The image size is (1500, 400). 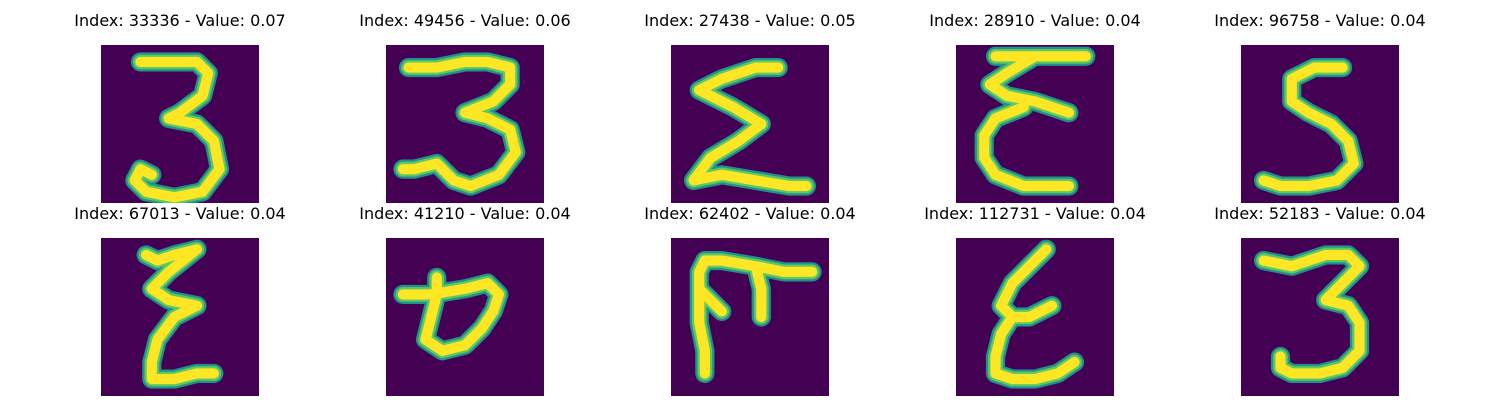 What do you see at coordinates (1035, 121) in the screenshot?
I see `epsilon-shape-image` at bounding box center [1035, 121].